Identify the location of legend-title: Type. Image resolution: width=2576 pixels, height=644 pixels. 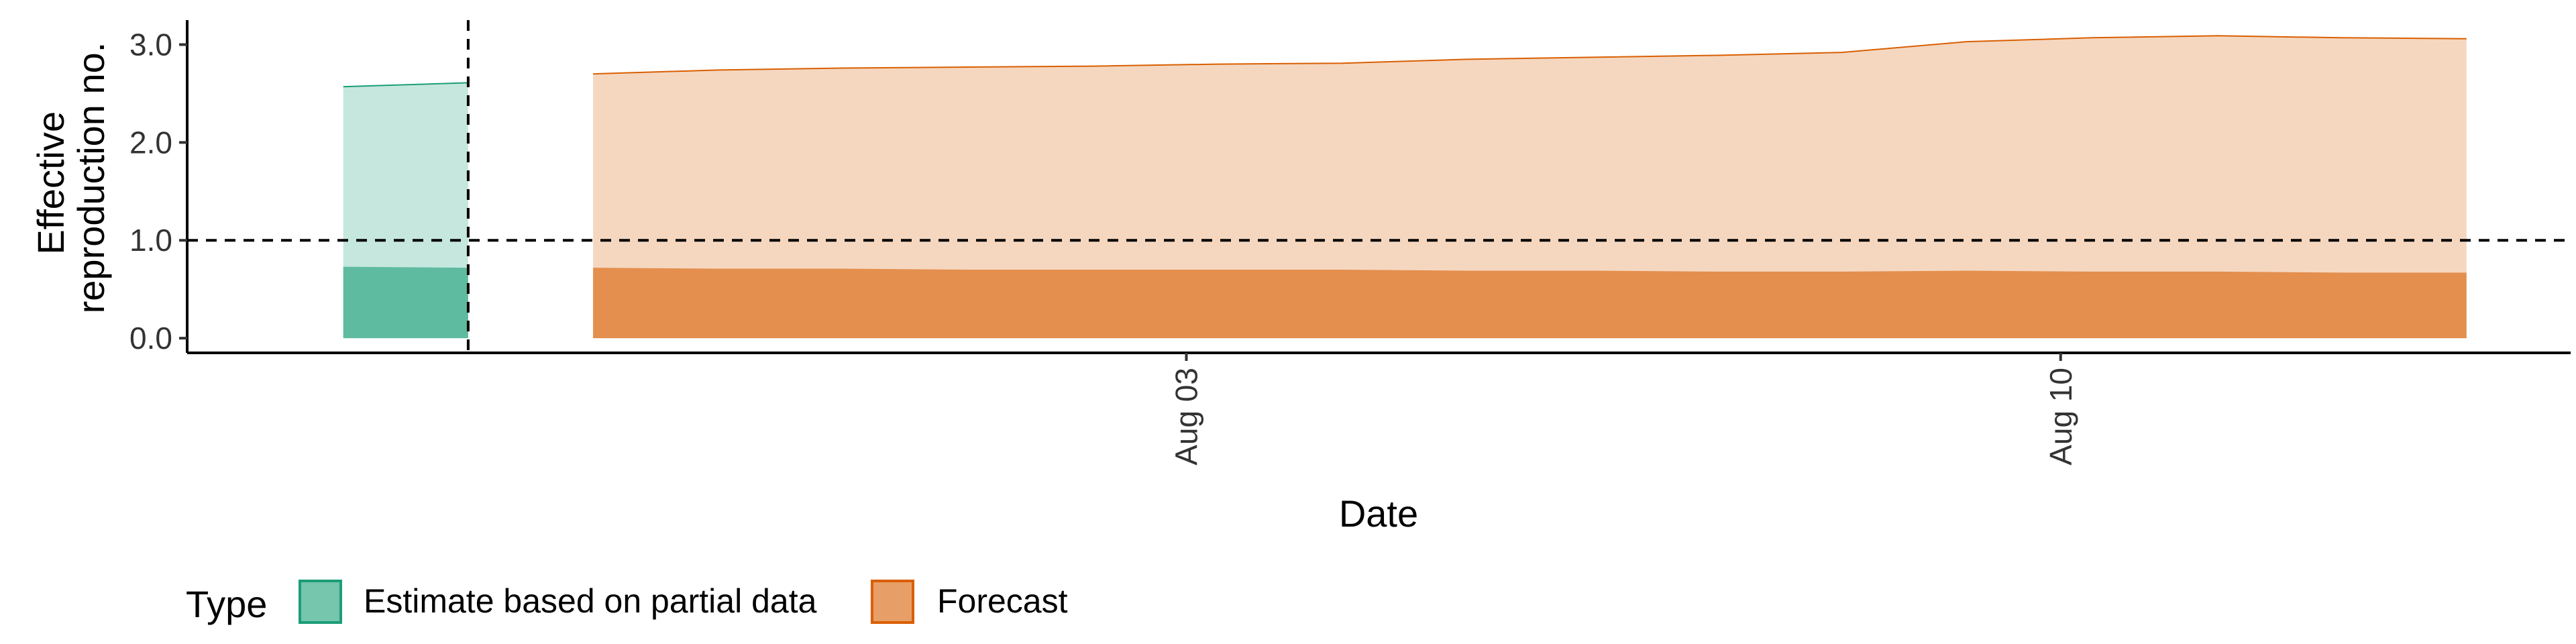
(226, 604).